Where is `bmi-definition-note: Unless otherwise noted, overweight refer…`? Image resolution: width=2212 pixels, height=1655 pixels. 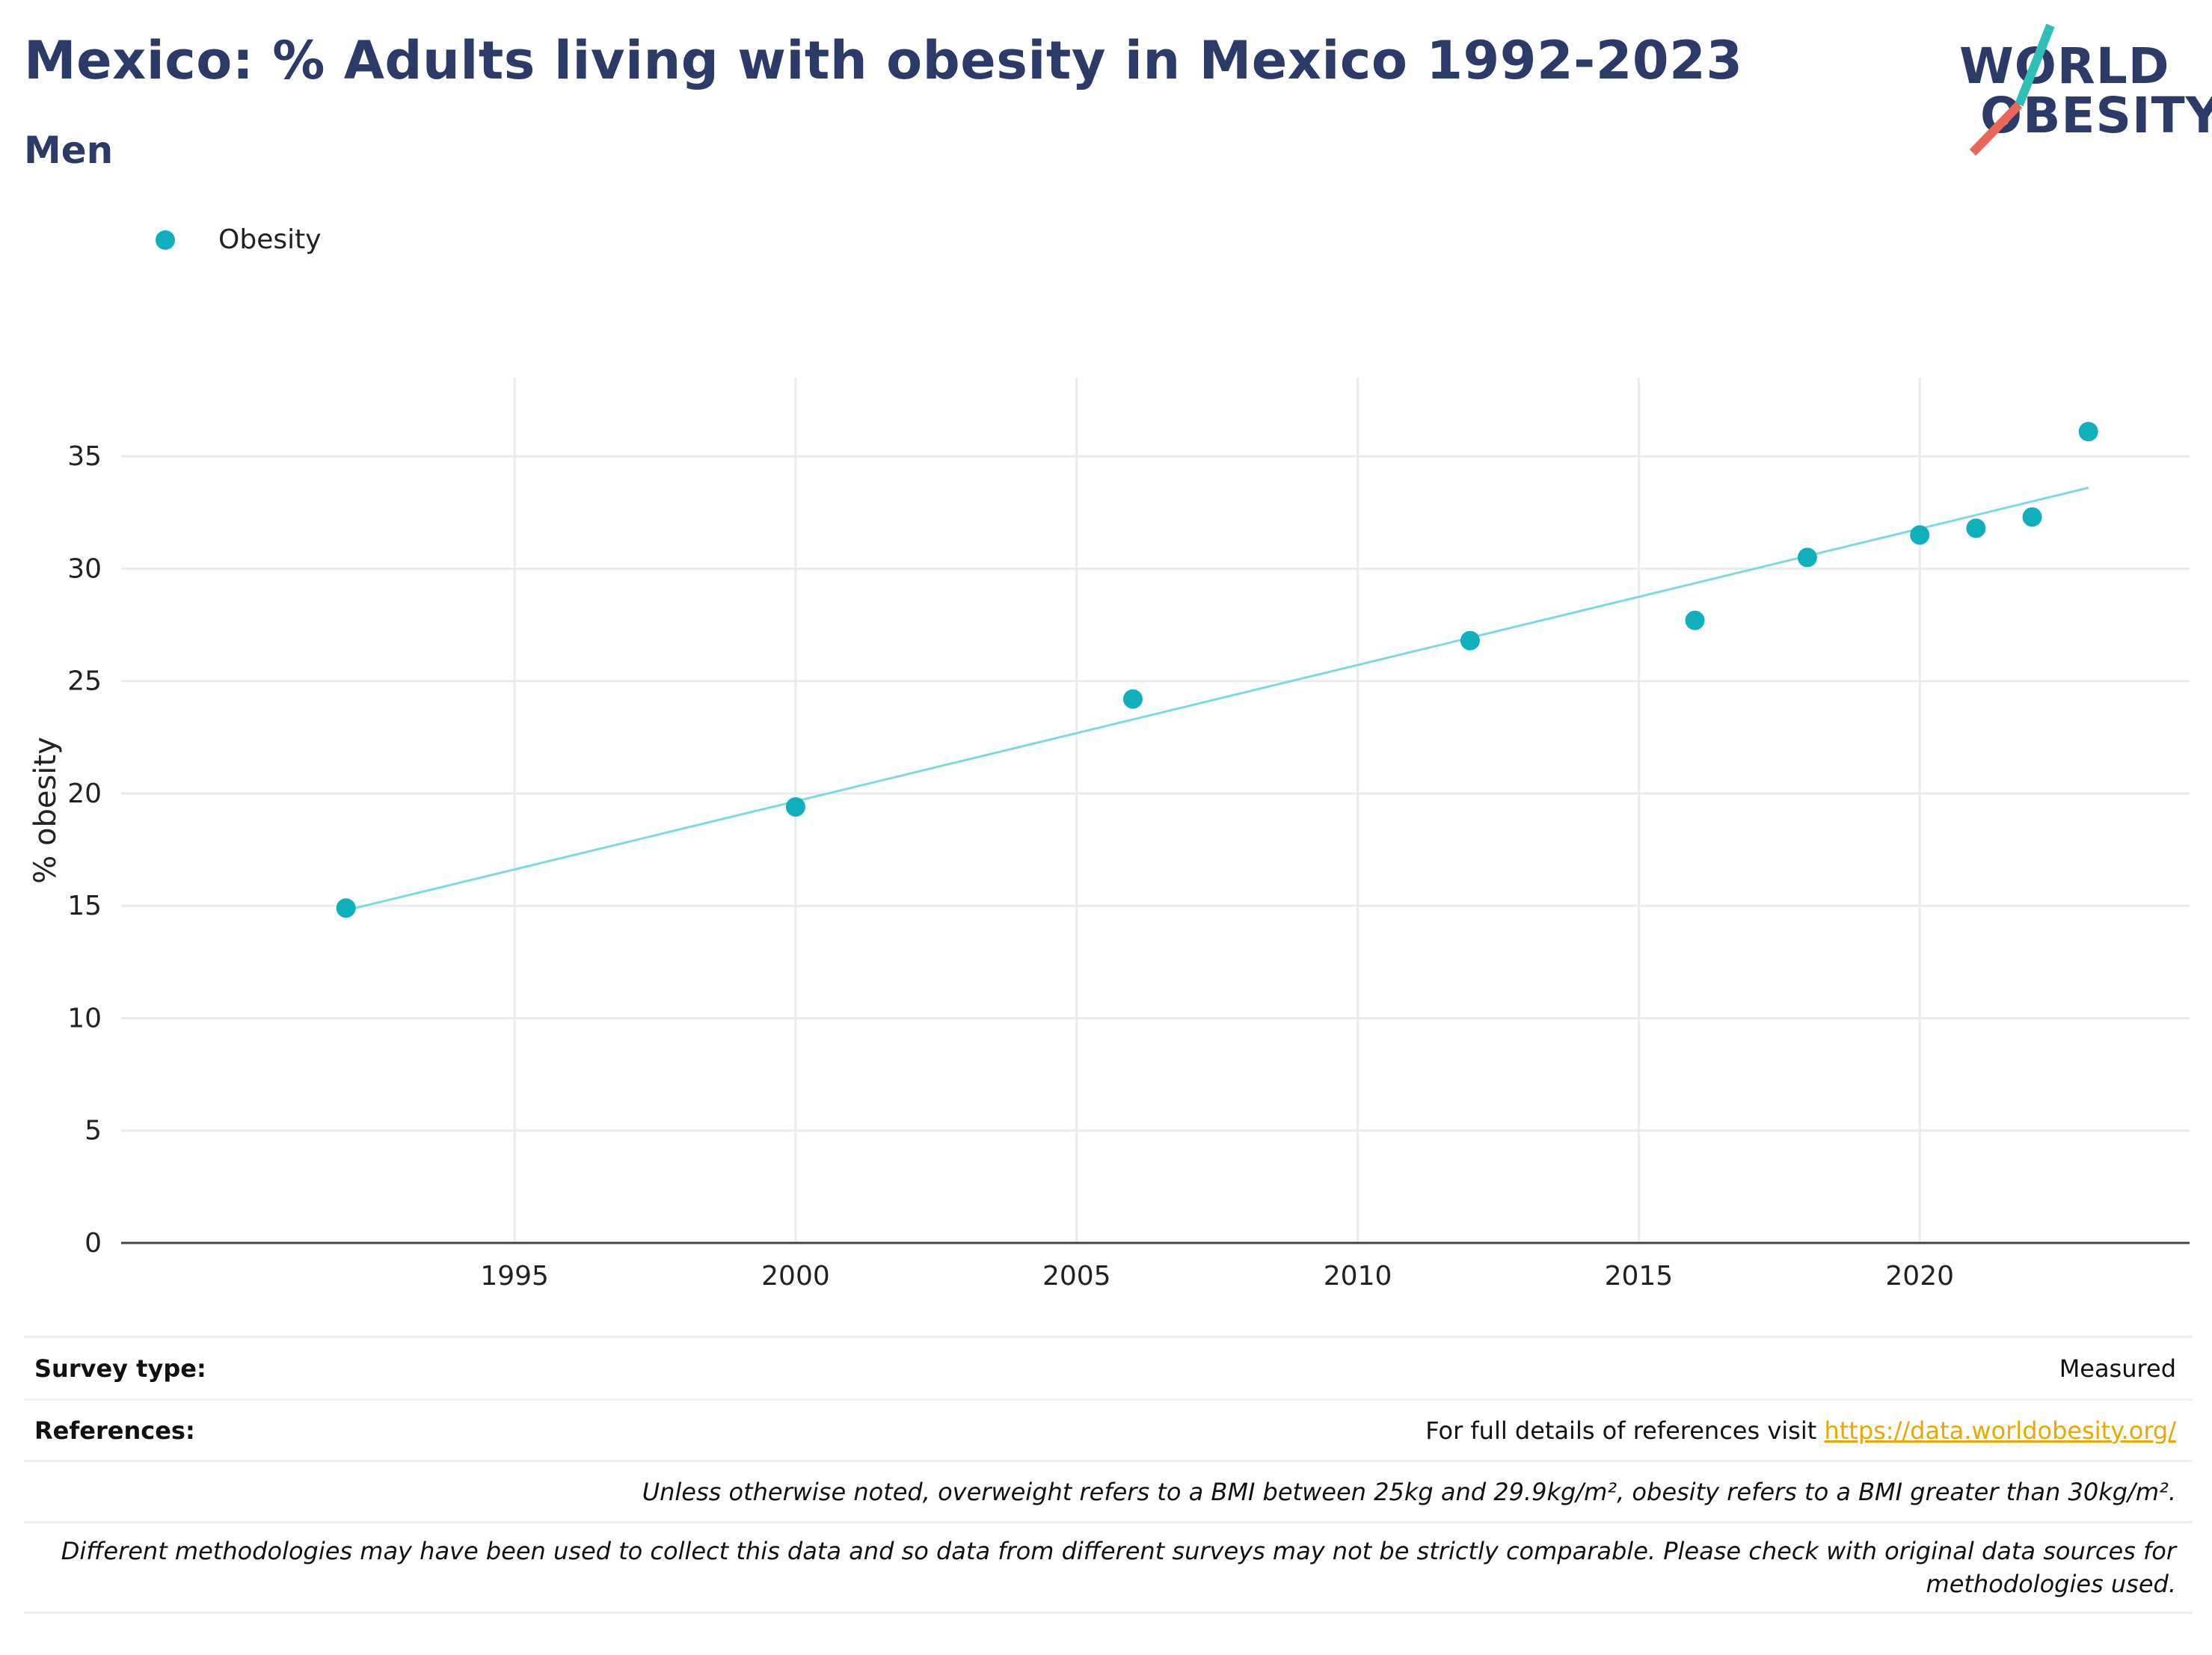
bmi-definition-note: Unless otherwise noted, overweight refer… is located at coordinates (1409, 1491).